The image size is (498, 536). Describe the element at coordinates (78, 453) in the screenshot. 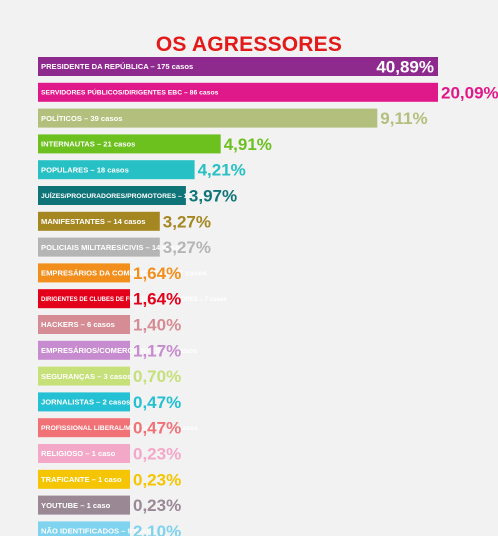

I see `bar-category-label: RELIGIOSO – 1 caso` at that location.